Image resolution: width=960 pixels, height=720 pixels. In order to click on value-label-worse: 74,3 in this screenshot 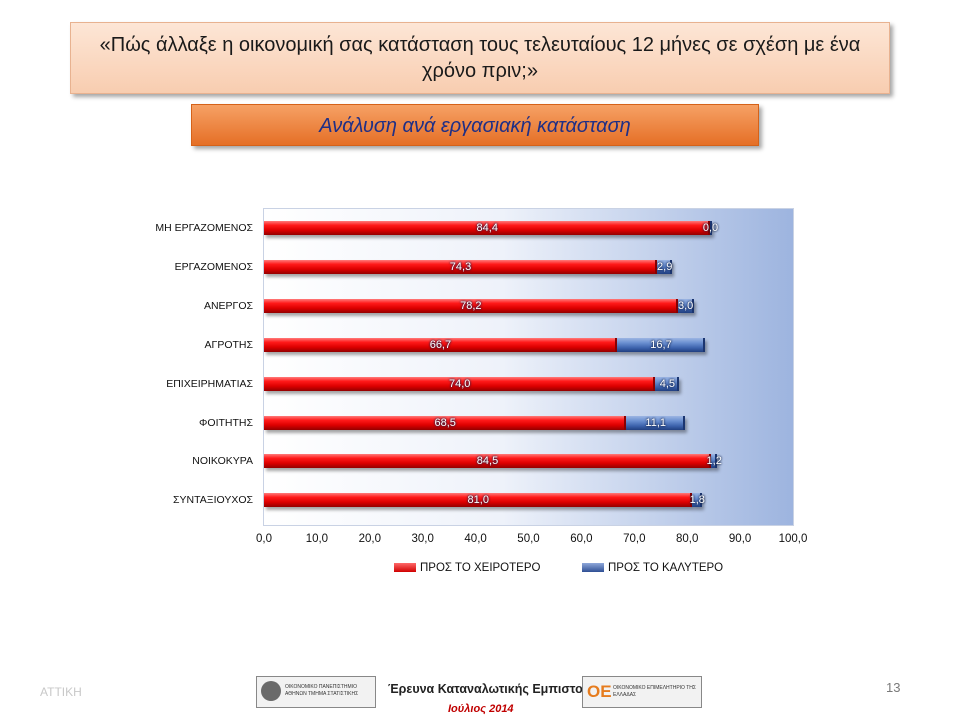, I will do `click(460, 266)`.